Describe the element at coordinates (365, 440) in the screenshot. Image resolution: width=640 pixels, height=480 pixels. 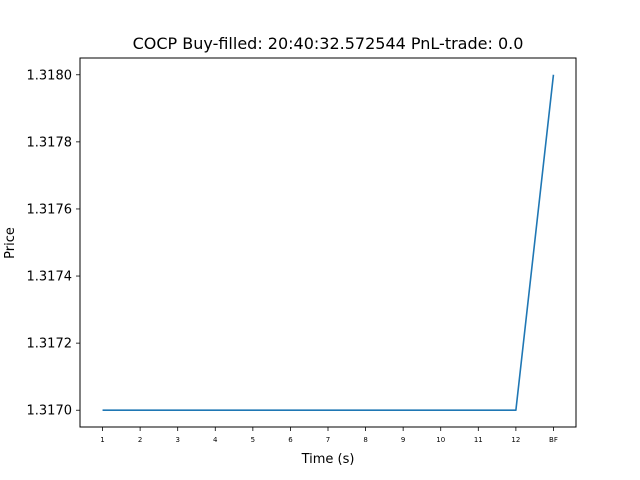
I see `x-tick-label: 8` at that location.